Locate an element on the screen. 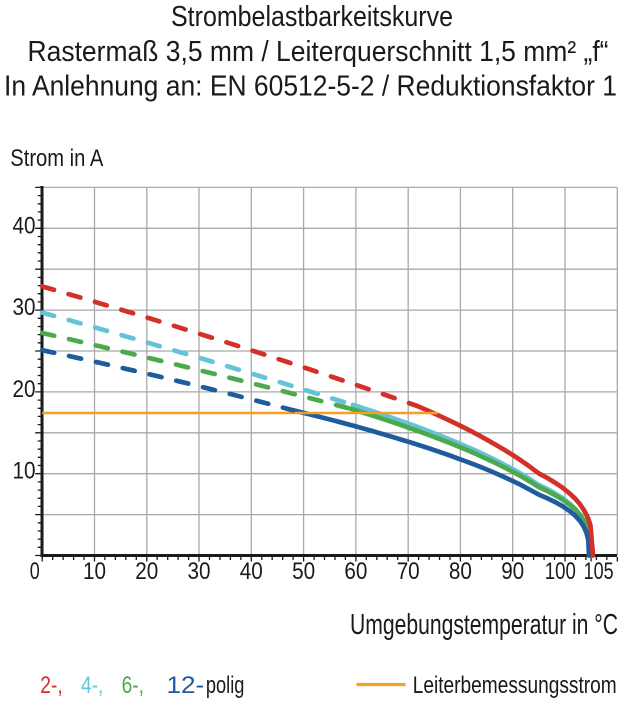  svg-text: 70 is located at coordinates (408, 571).